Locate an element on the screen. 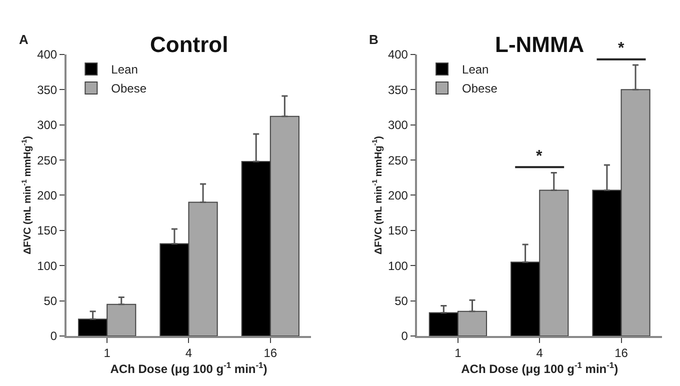 This screenshot has width=680, height=386. text: B is located at coordinates (373, 39).